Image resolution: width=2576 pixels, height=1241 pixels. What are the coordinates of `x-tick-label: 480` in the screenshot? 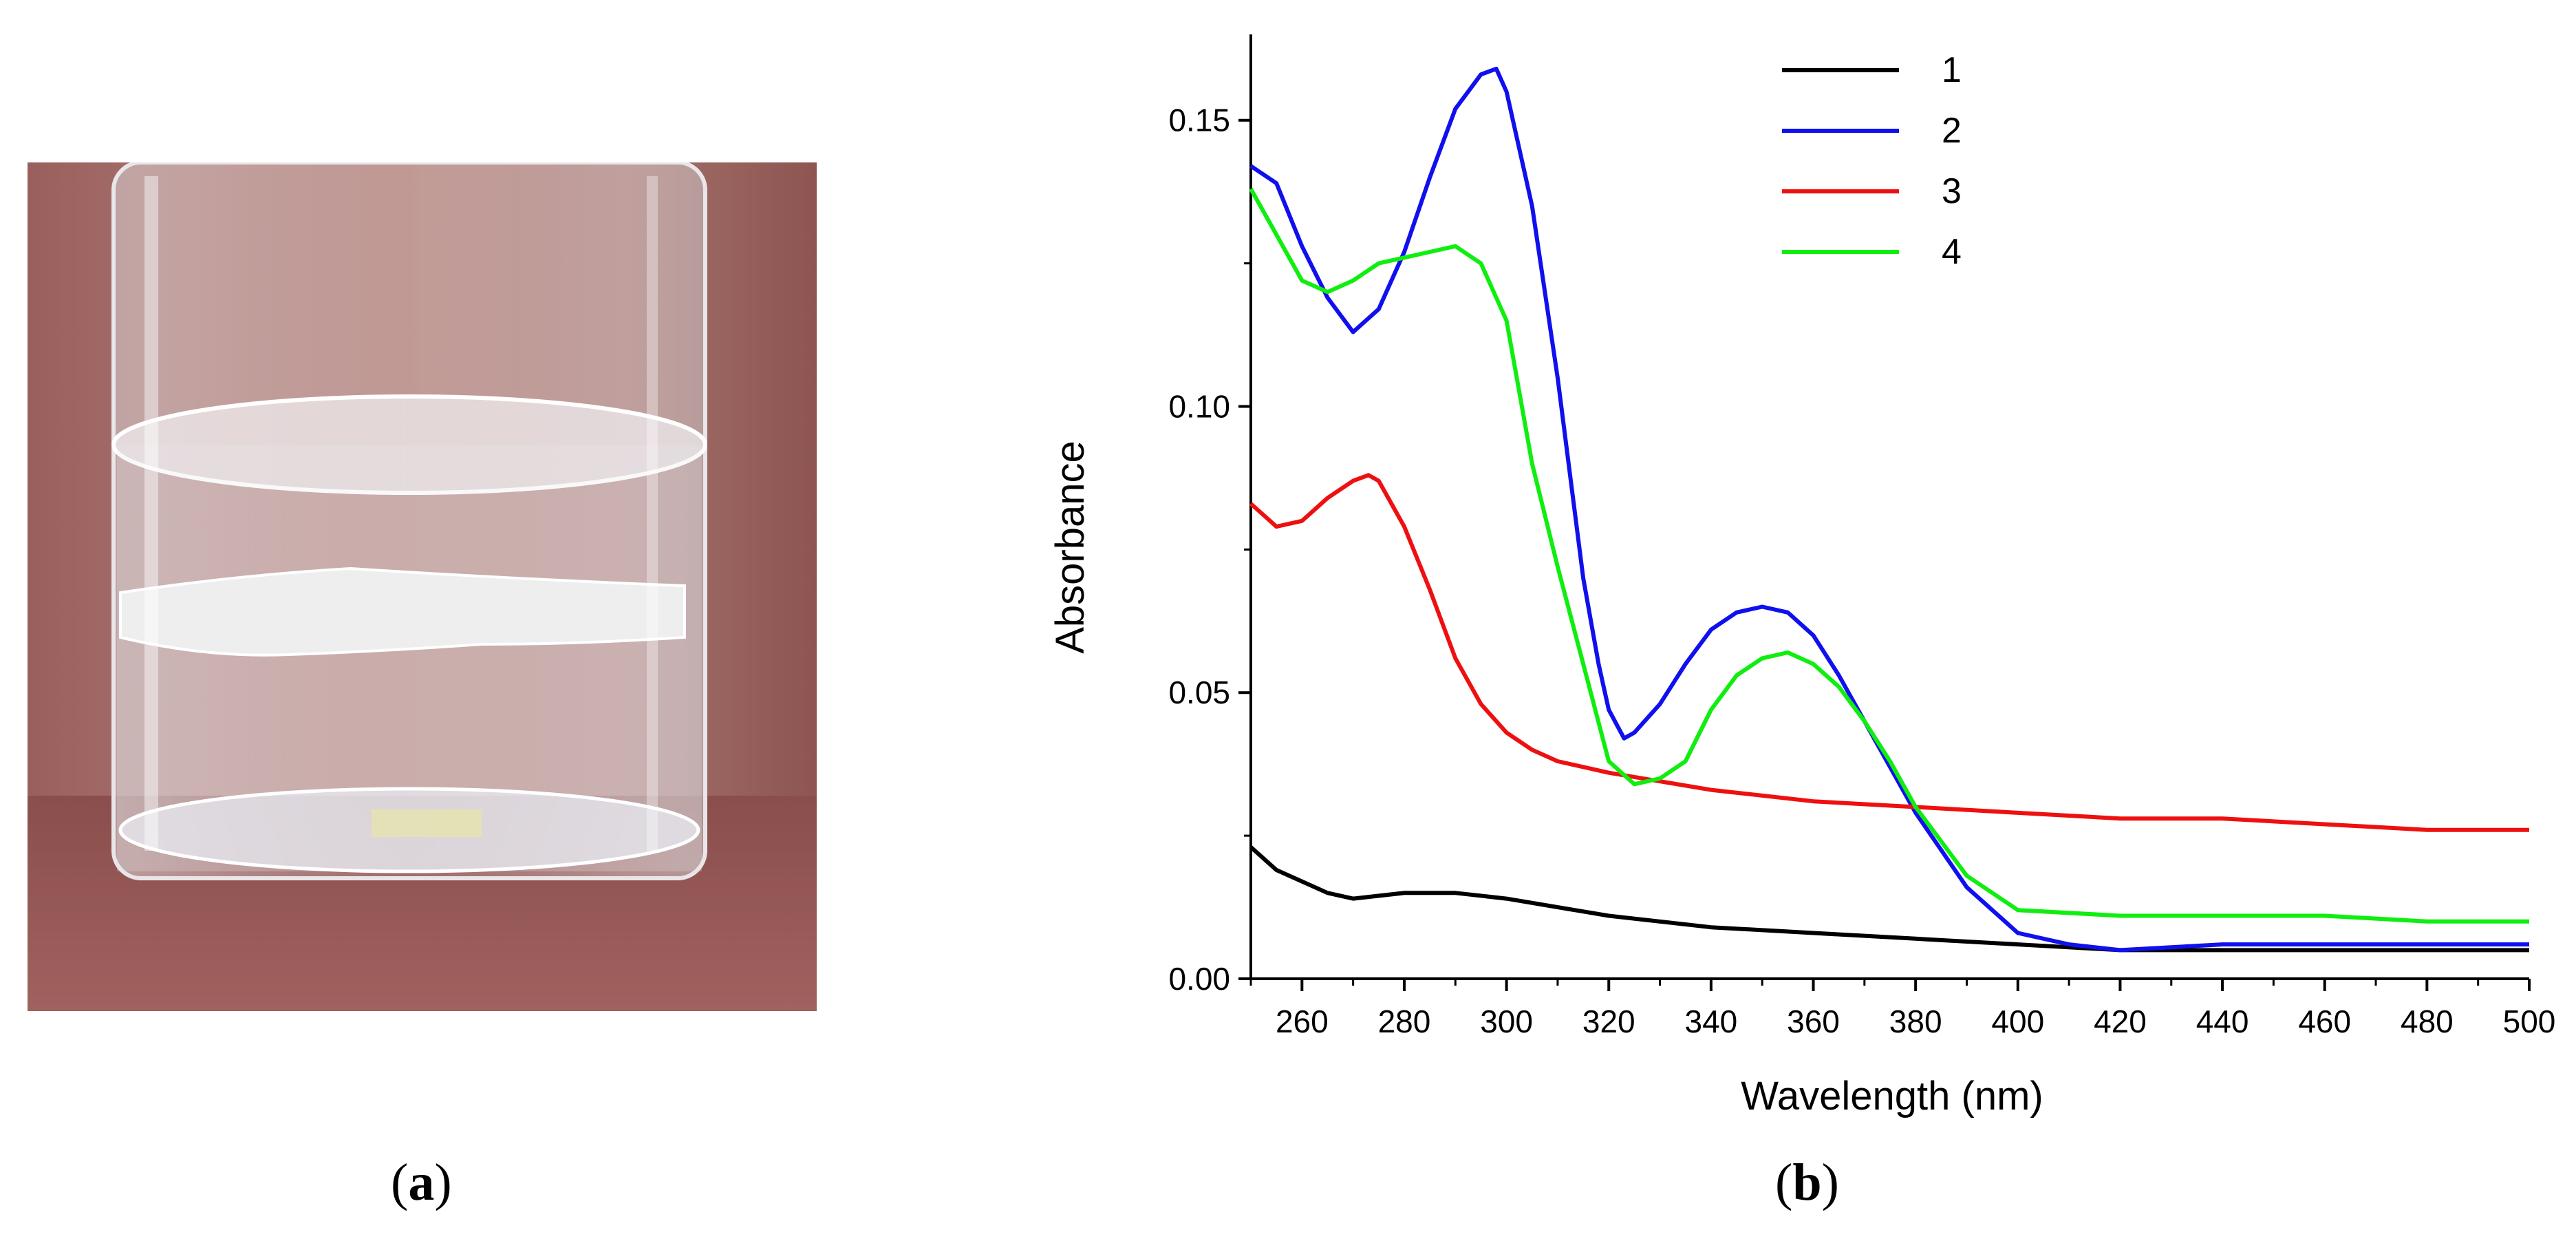 It's located at (2427, 1022).